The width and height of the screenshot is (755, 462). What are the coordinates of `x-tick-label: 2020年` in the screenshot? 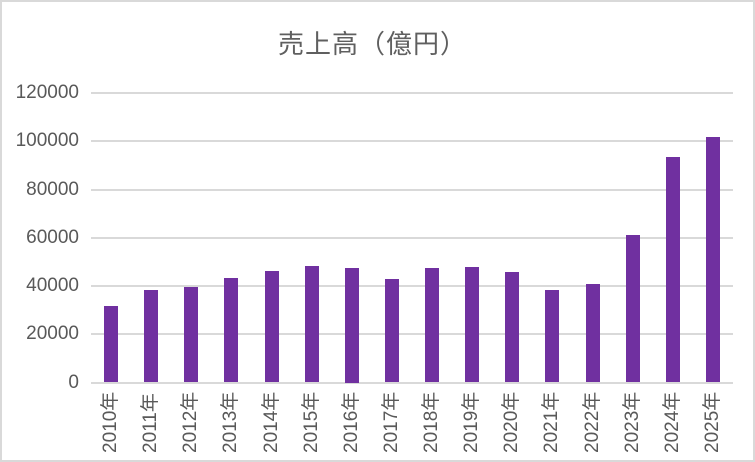 It's located at (512, 422).